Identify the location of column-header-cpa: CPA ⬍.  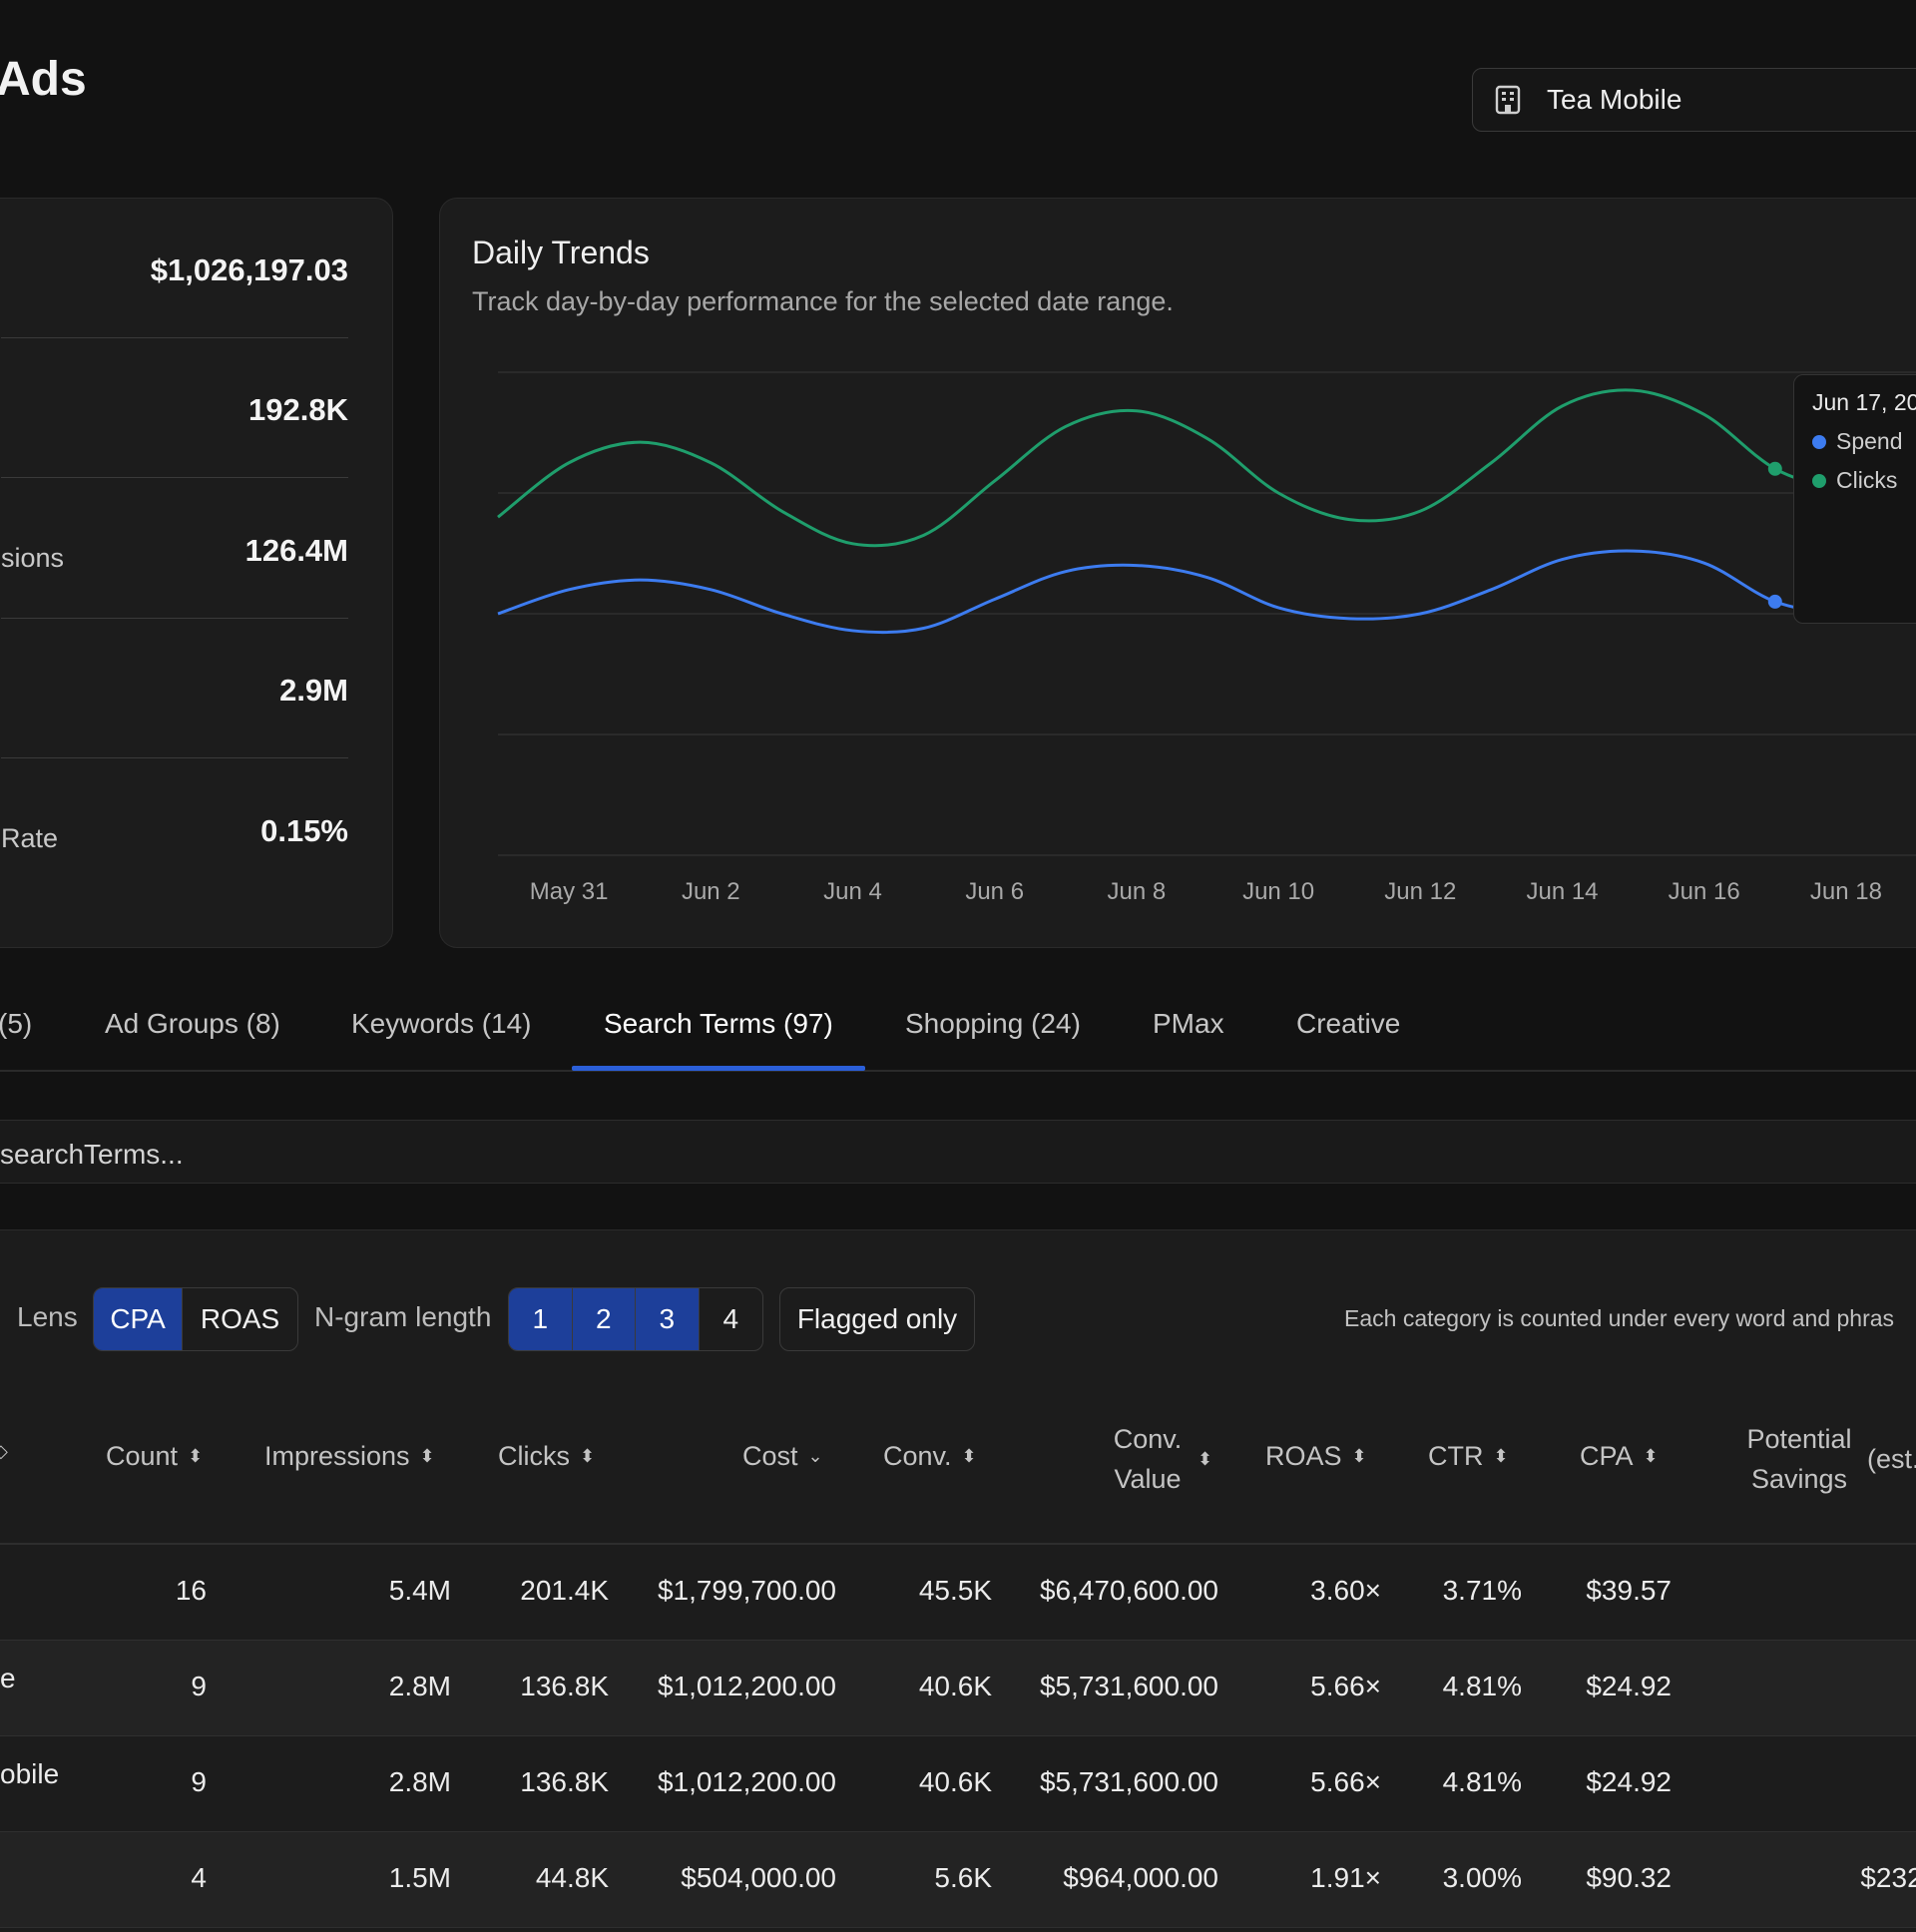
(1619, 1456).